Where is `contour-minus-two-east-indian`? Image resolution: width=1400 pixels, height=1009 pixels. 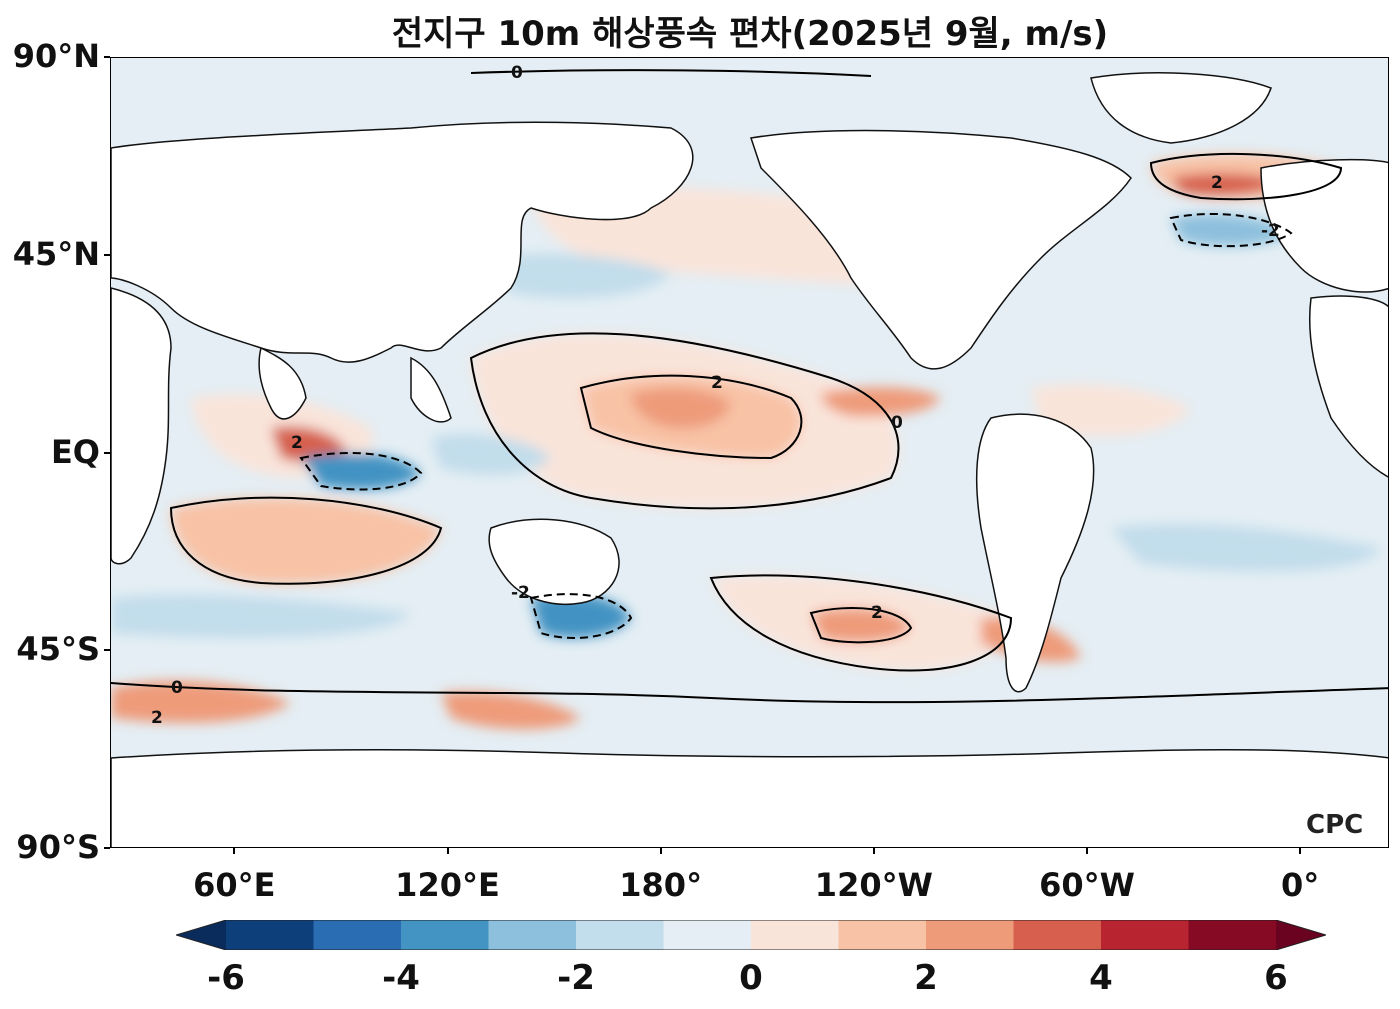 contour-minus-two-east-indian is located at coordinates (361, 471).